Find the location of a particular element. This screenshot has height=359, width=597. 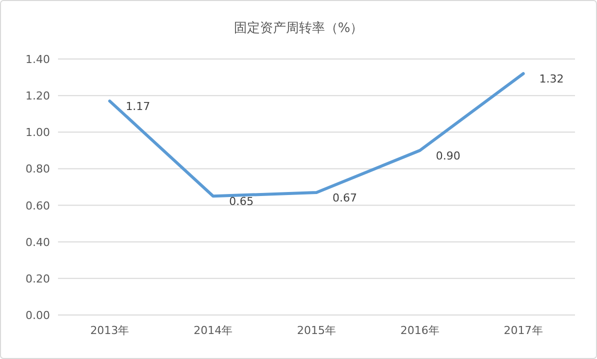

y-tick-label: 0.60 is located at coordinates (38, 205).